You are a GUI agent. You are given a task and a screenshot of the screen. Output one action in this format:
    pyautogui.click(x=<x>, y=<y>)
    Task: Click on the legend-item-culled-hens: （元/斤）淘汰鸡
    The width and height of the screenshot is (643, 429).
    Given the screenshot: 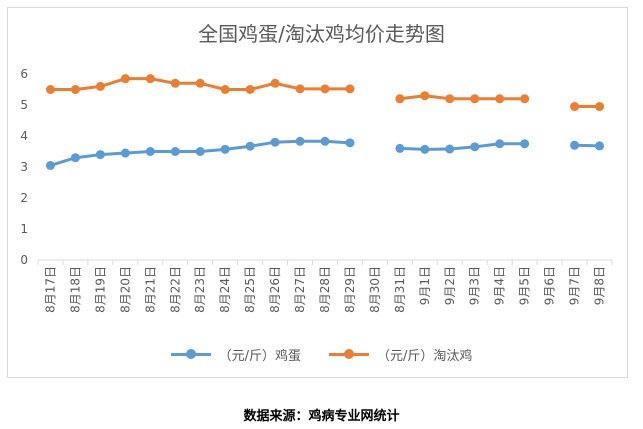 What is the action you would take?
    pyautogui.click(x=400, y=354)
    